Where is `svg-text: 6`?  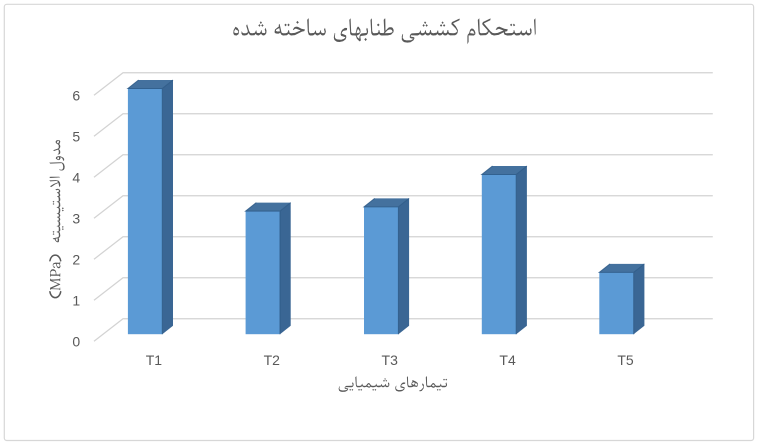
svg-text: 6 is located at coordinates (76, 95).